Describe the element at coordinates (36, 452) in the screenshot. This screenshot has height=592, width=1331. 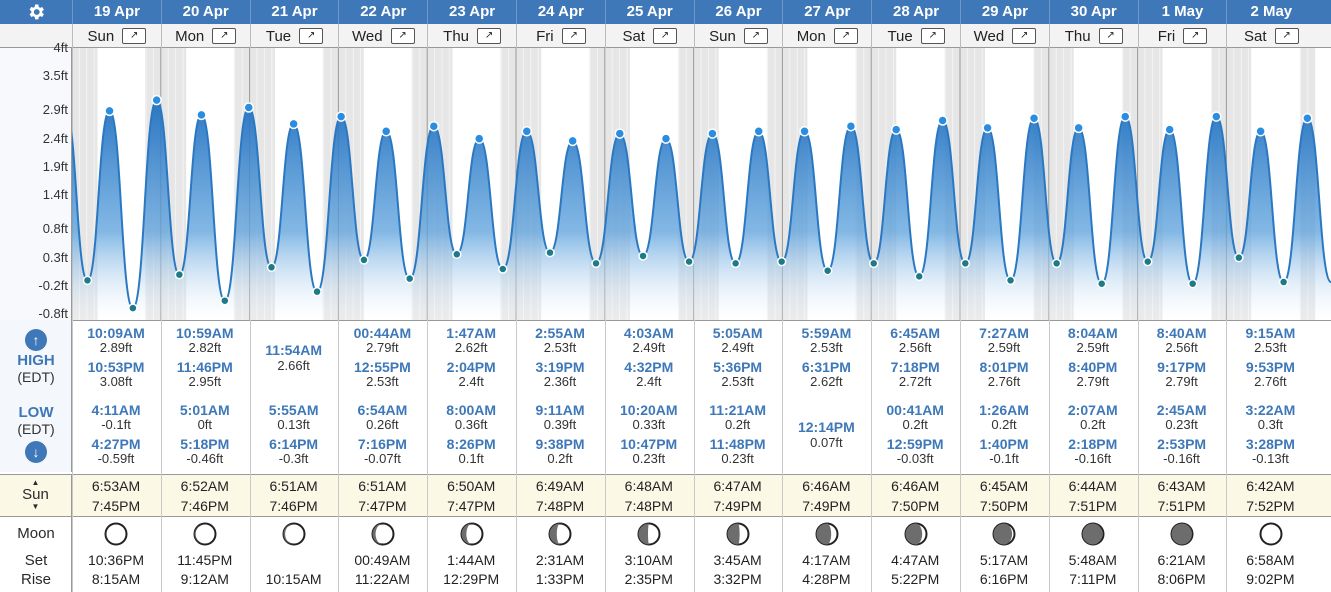
I see `arrow-down-icon: ↓` at that location.